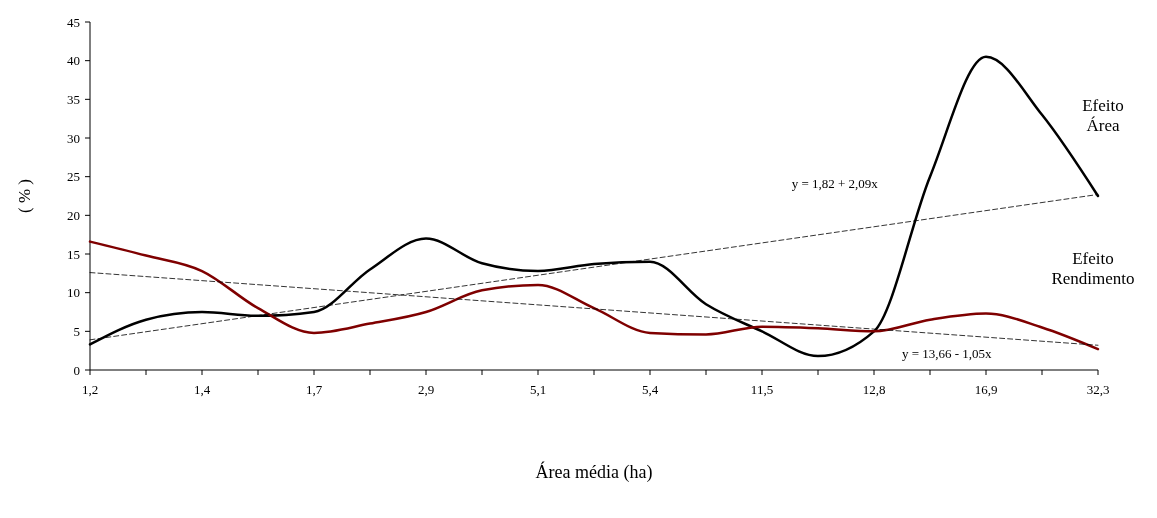 The height and width of the screenshot is (518, 1157). What do you see at coordinates (835, 184) in the screenshot?
I see `annotation: y = 1,82 + 2,09x` at bounding box center [835, 184].